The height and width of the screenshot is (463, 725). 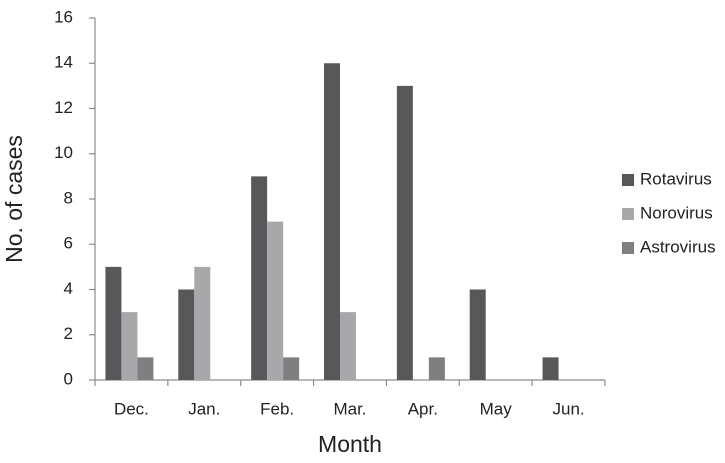 What do you see at coordinates (204, 408) in the screenshot?
I see `x-tick-label: Jan.` at bounding box center [204, 408].